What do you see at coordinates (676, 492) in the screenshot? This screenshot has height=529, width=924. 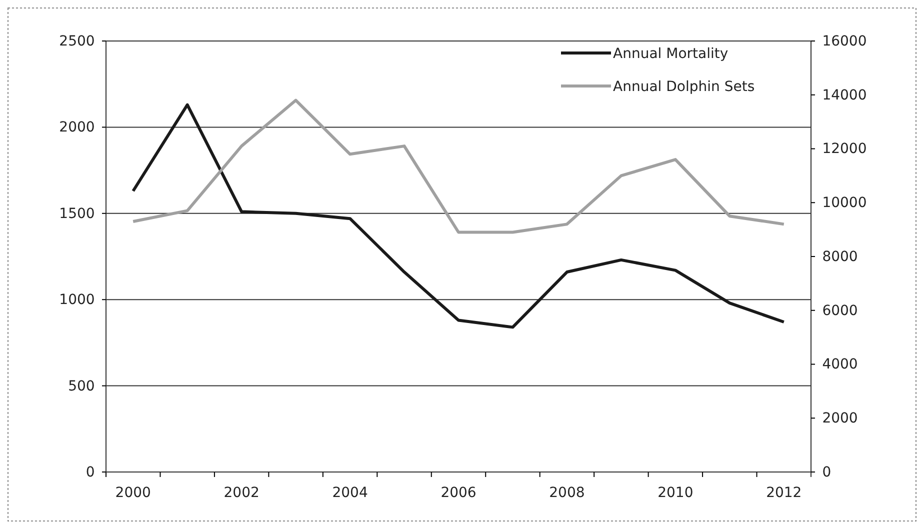 I see `x-tick-label: 2010` at bounding box center [676, 492].